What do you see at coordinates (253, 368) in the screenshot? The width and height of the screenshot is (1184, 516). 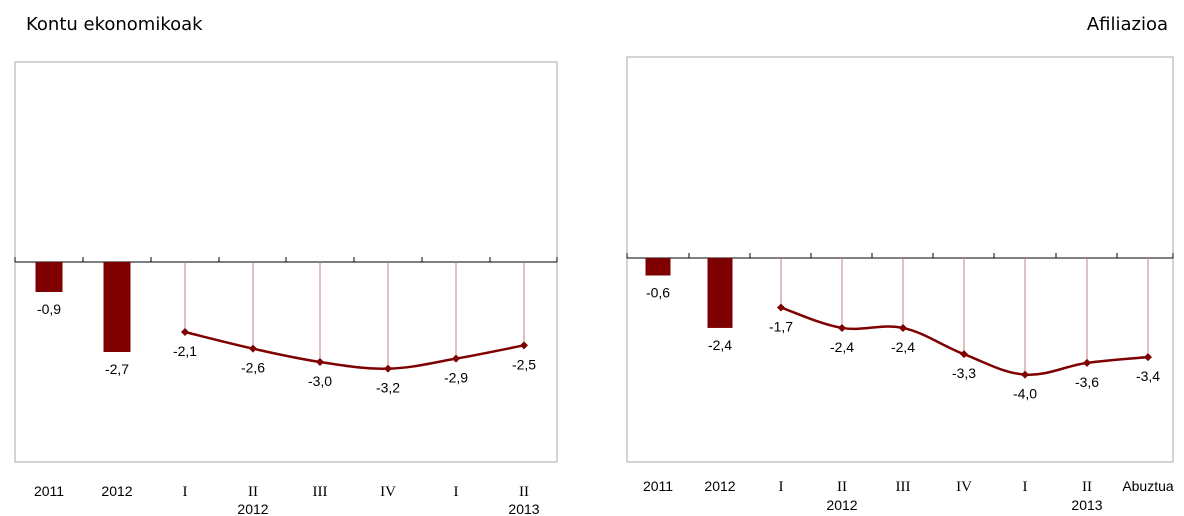 I see `data-label: -2,6` at bounding box center [253, 368].